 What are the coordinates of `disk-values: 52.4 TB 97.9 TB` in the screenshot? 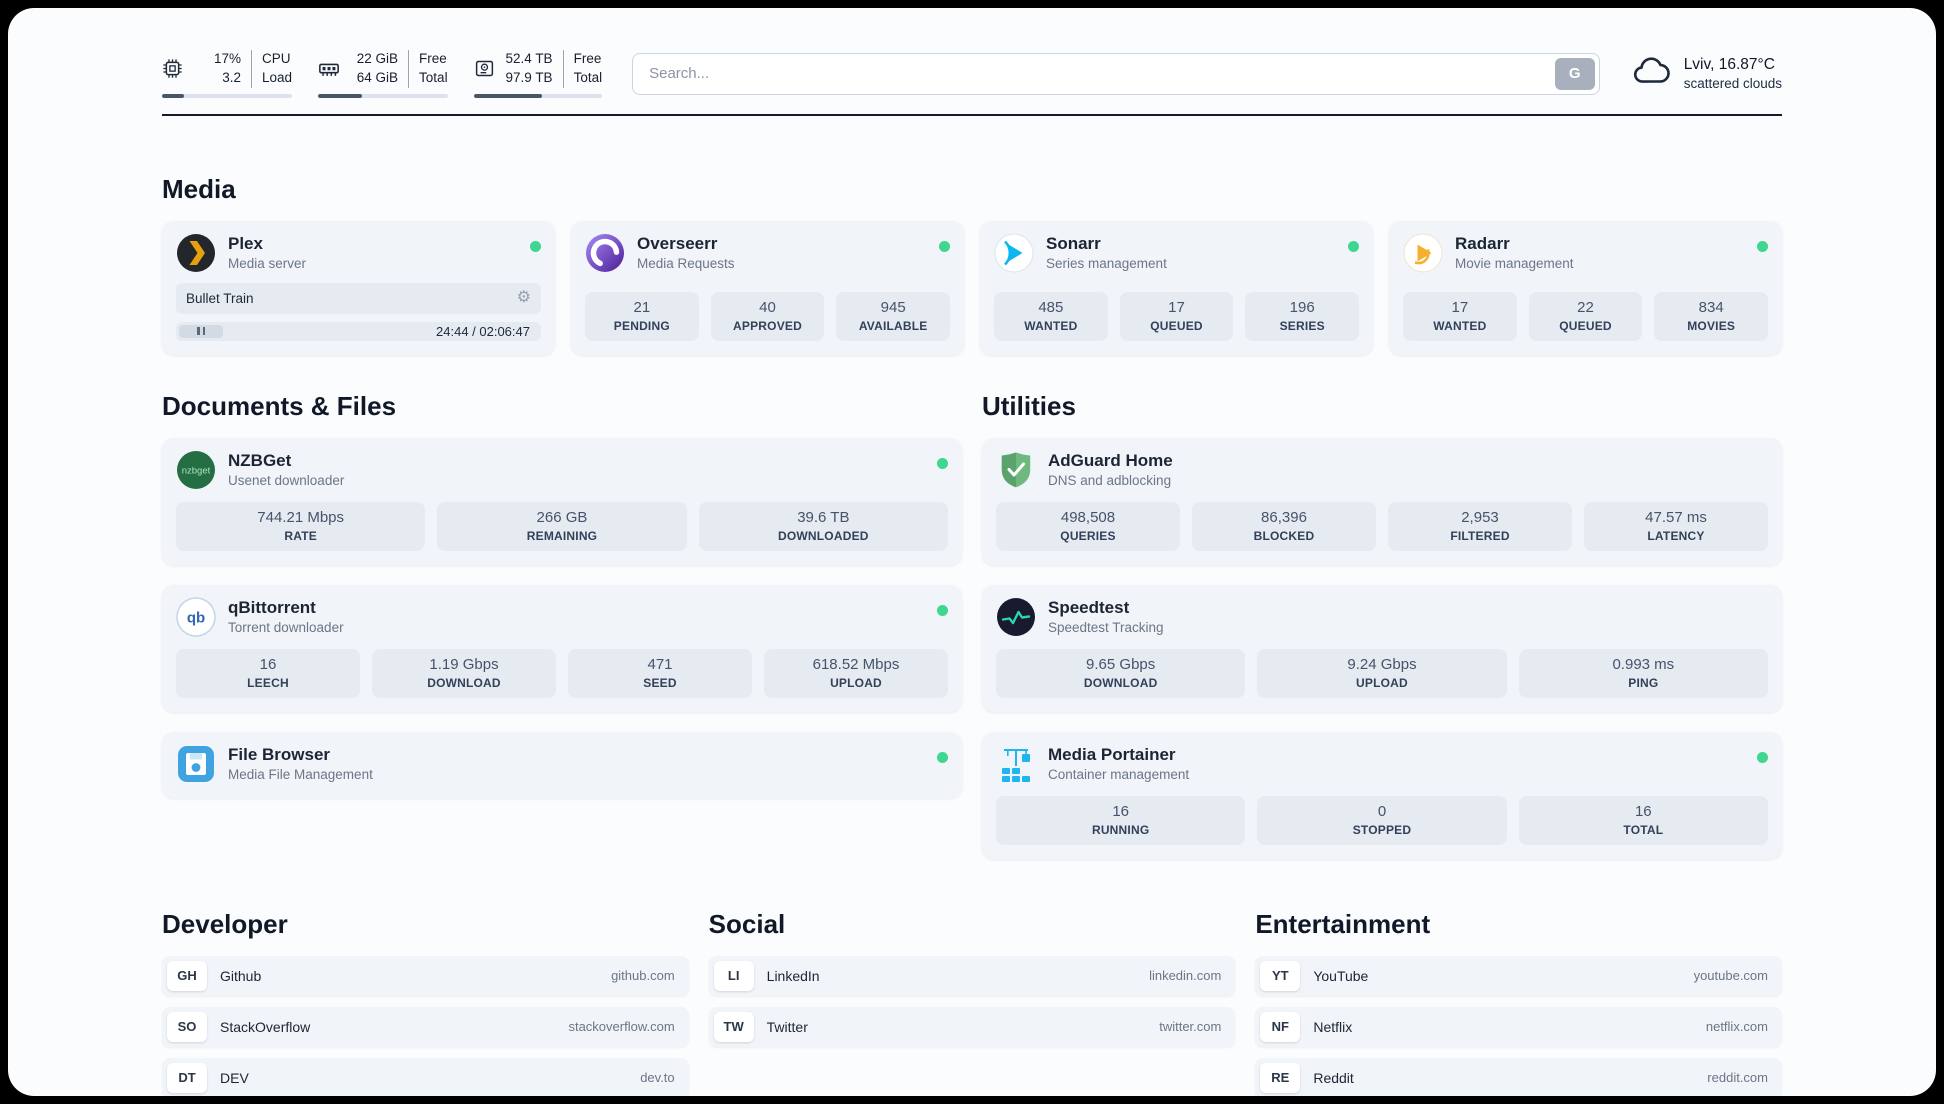 It's located at (529, 69).